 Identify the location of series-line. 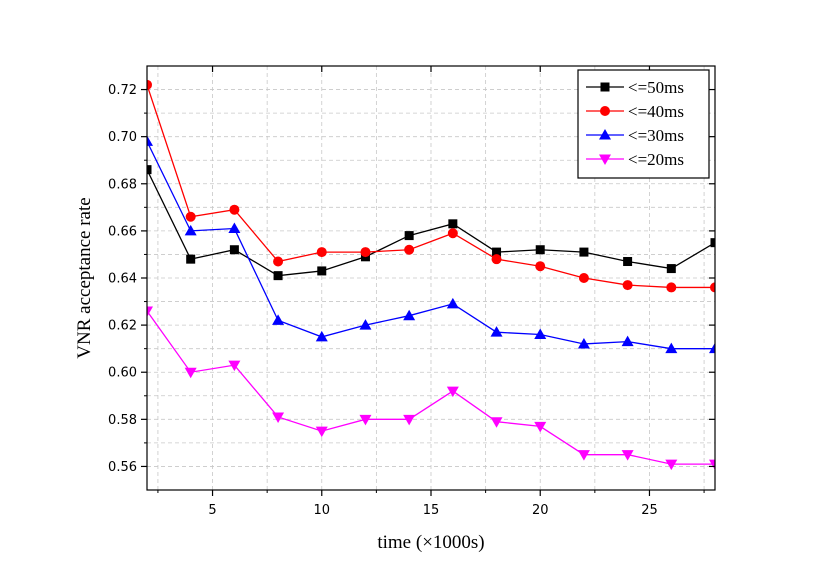
(431, 223).